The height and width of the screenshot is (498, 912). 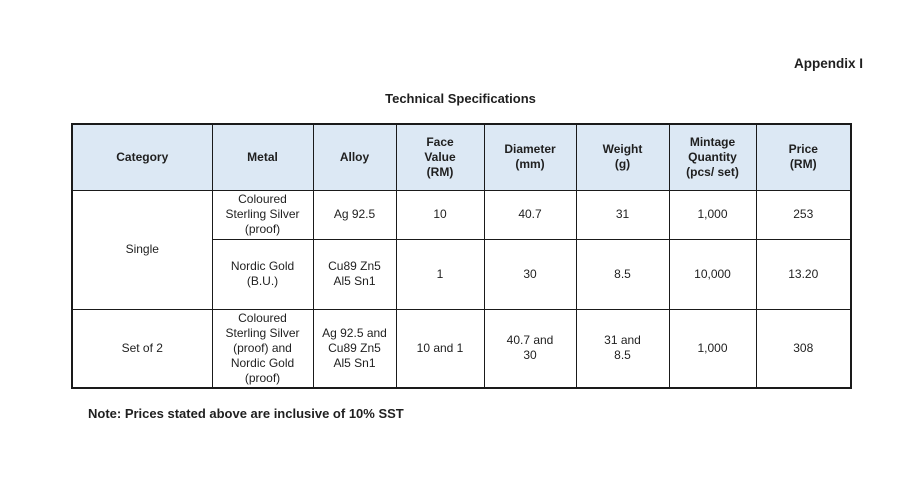 What do you see at coordinates (142, 348) in the screenshot?
I see `cell-category-set-of-2: Set of 2` at bounding box center [142, 348].